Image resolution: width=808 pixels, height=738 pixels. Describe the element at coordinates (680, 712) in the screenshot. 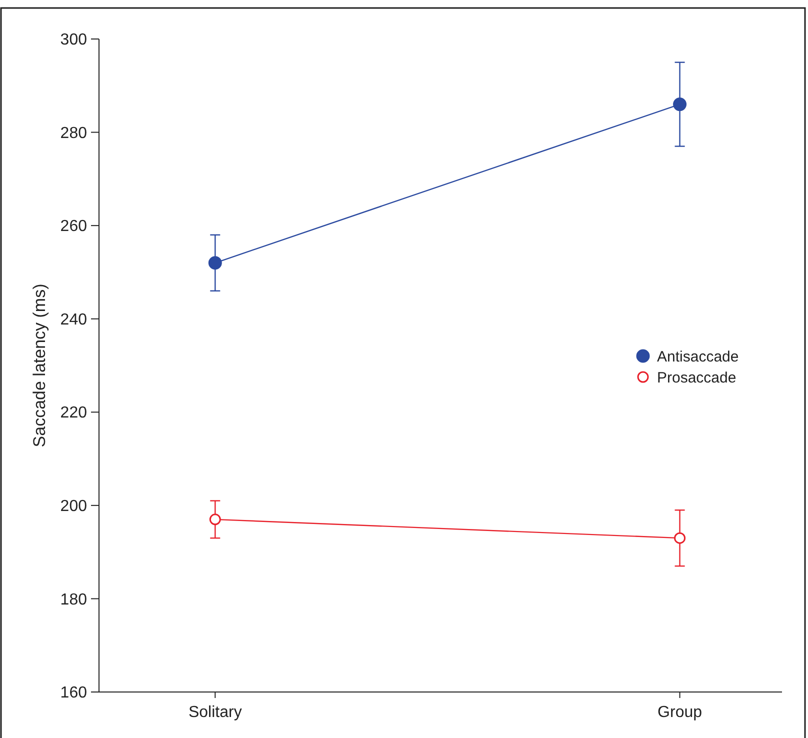

I see `x-tick-label: Group` at that location.